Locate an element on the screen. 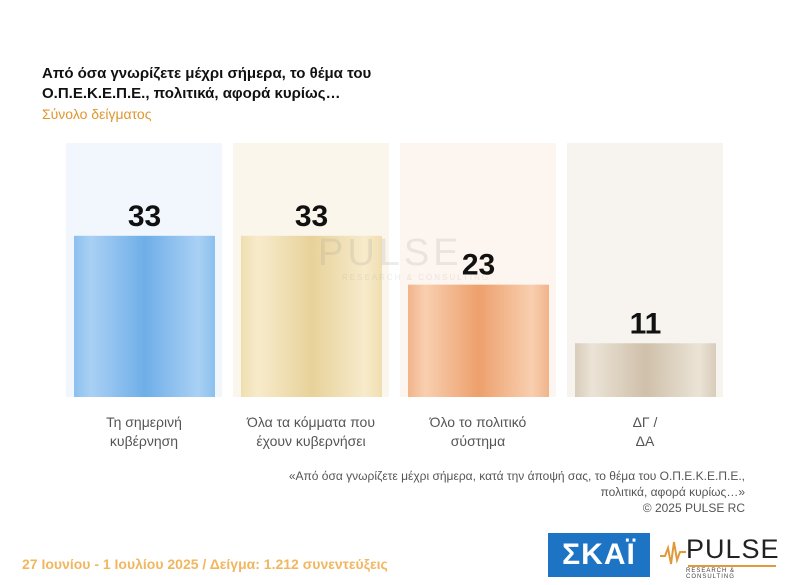 The height and width of the screenshot is (585, 787). pulse-logo-tagline: RESEARCH & CONSULTING is located at coordinates (711, 574).